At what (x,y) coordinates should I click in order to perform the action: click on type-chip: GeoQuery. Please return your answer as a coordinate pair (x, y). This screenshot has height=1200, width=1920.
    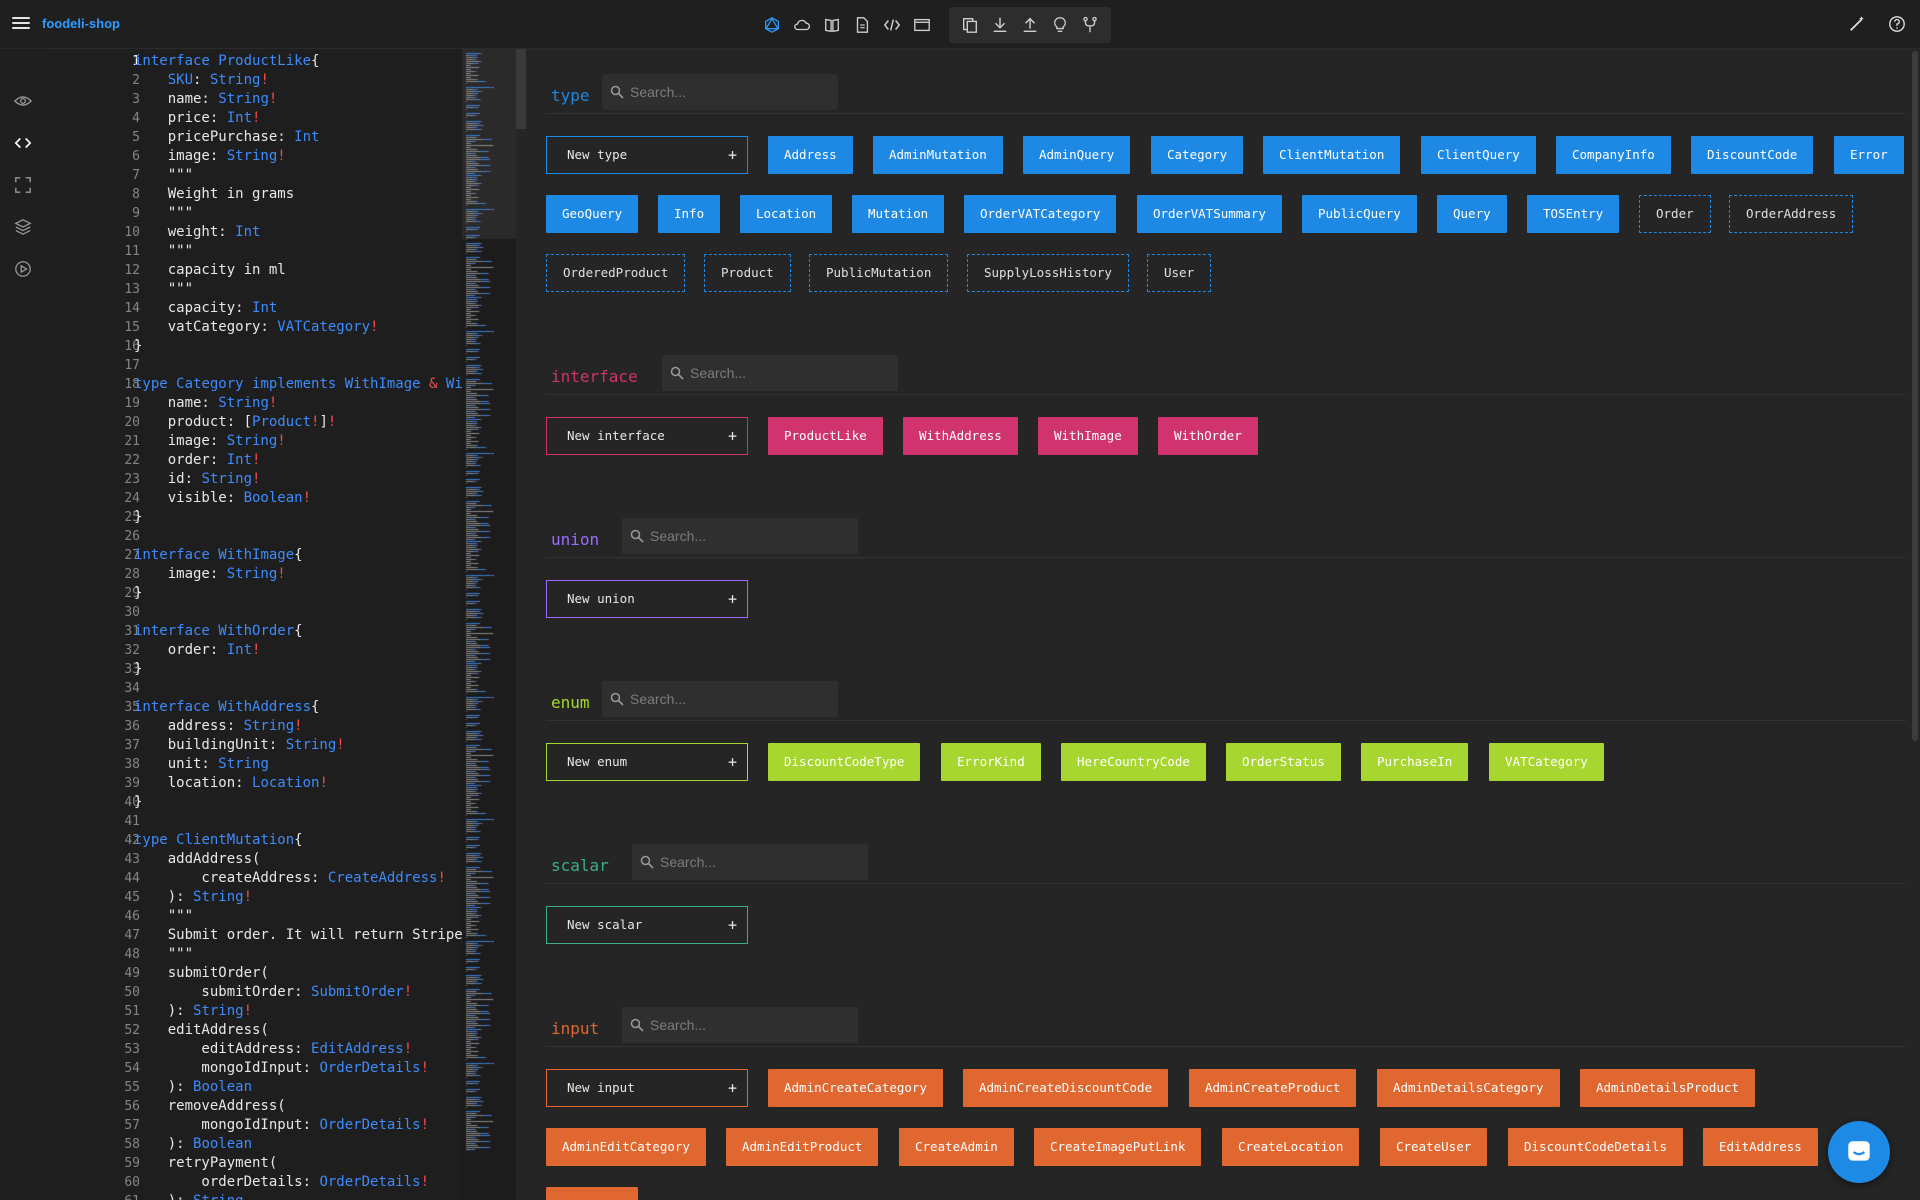
    Looking at the image, I should click on (592, 214).